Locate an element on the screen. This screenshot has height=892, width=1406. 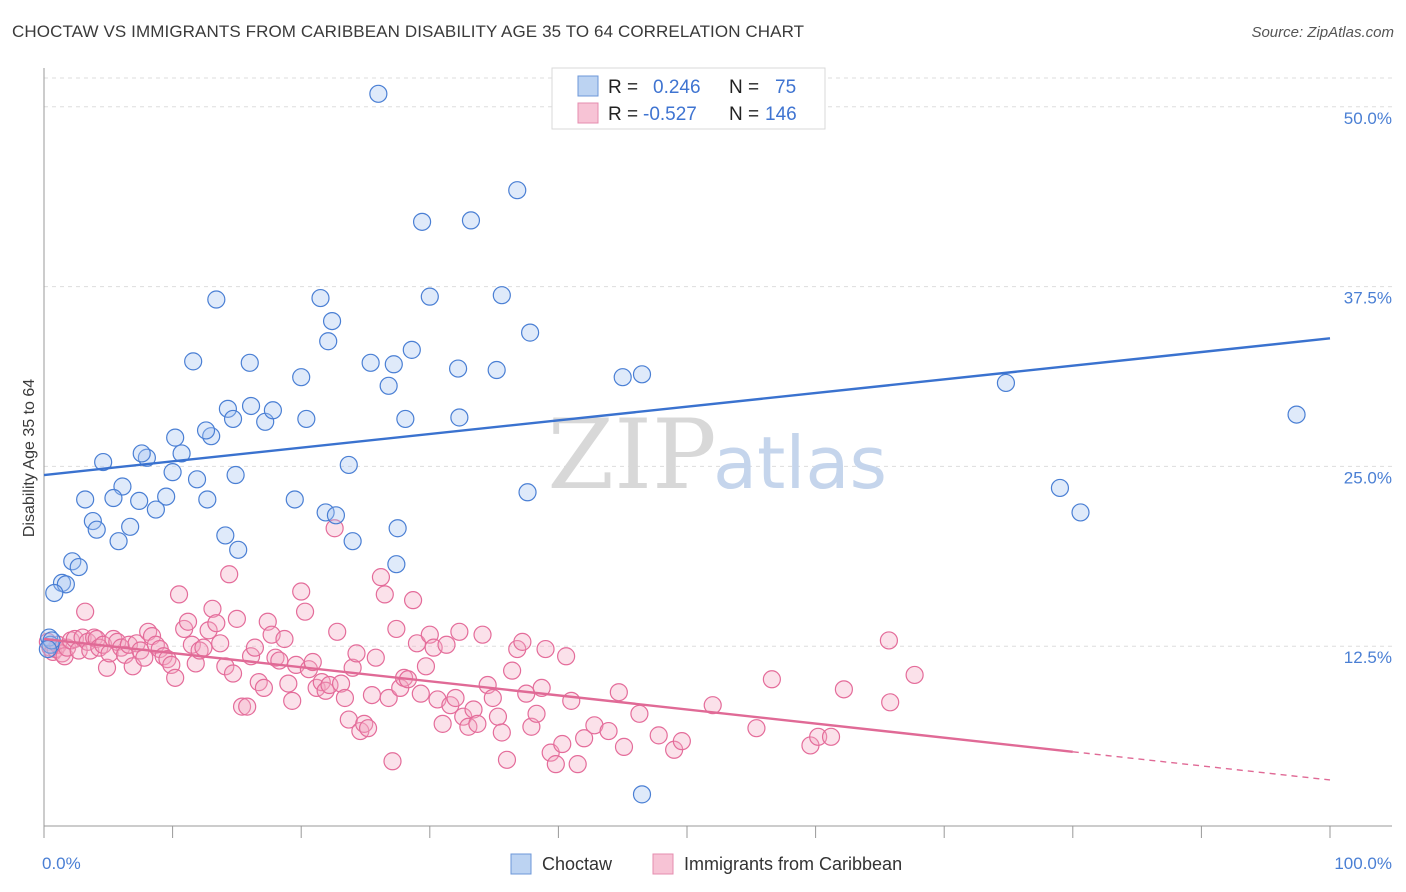
legend-n-label-2: N = is located at coordinates (744, 114).